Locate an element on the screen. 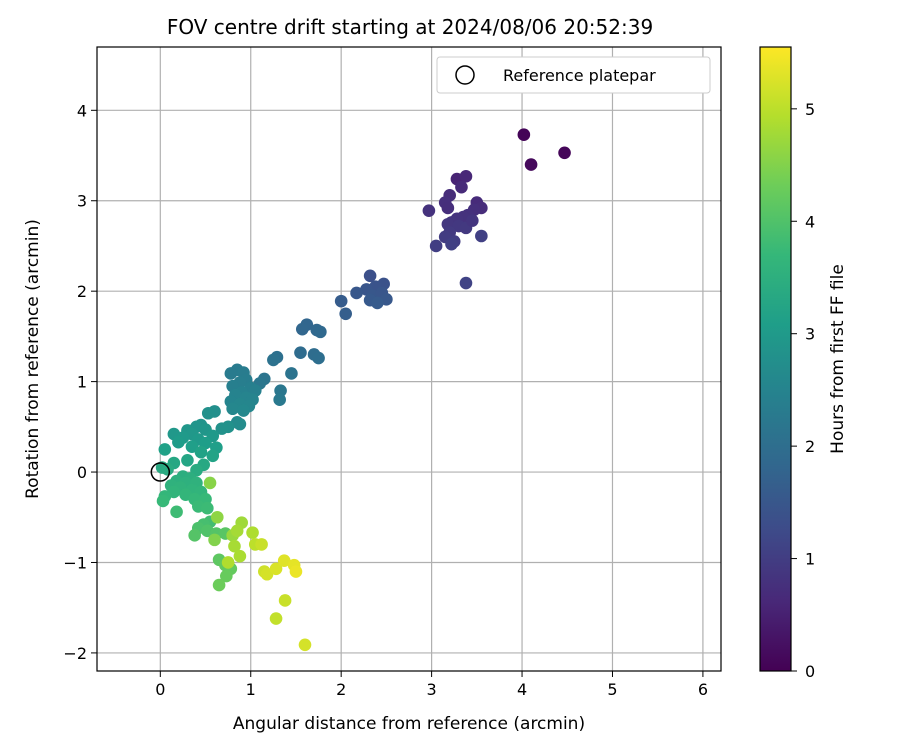 The image size is (900, 750). colorbar-tick-label: 1 is located at coordinates (810, 559).